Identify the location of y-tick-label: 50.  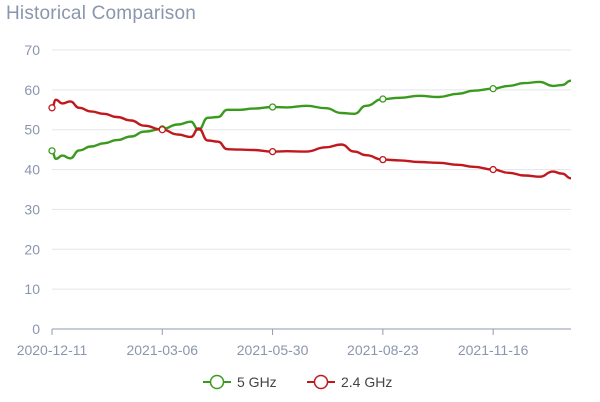
(32, 130).